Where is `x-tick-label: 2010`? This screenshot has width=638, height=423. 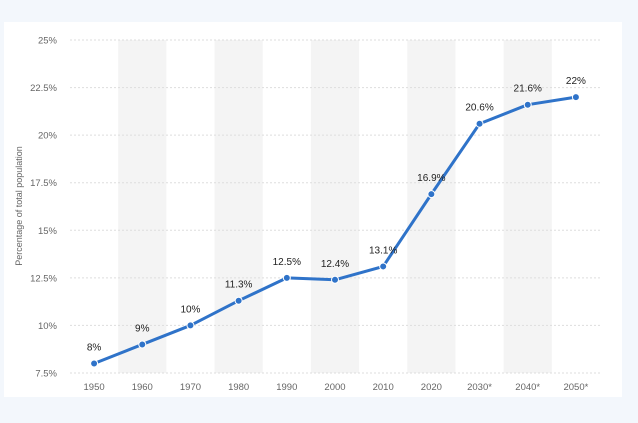 x-tick-label: 2010 is located at coordinates (383, 387).